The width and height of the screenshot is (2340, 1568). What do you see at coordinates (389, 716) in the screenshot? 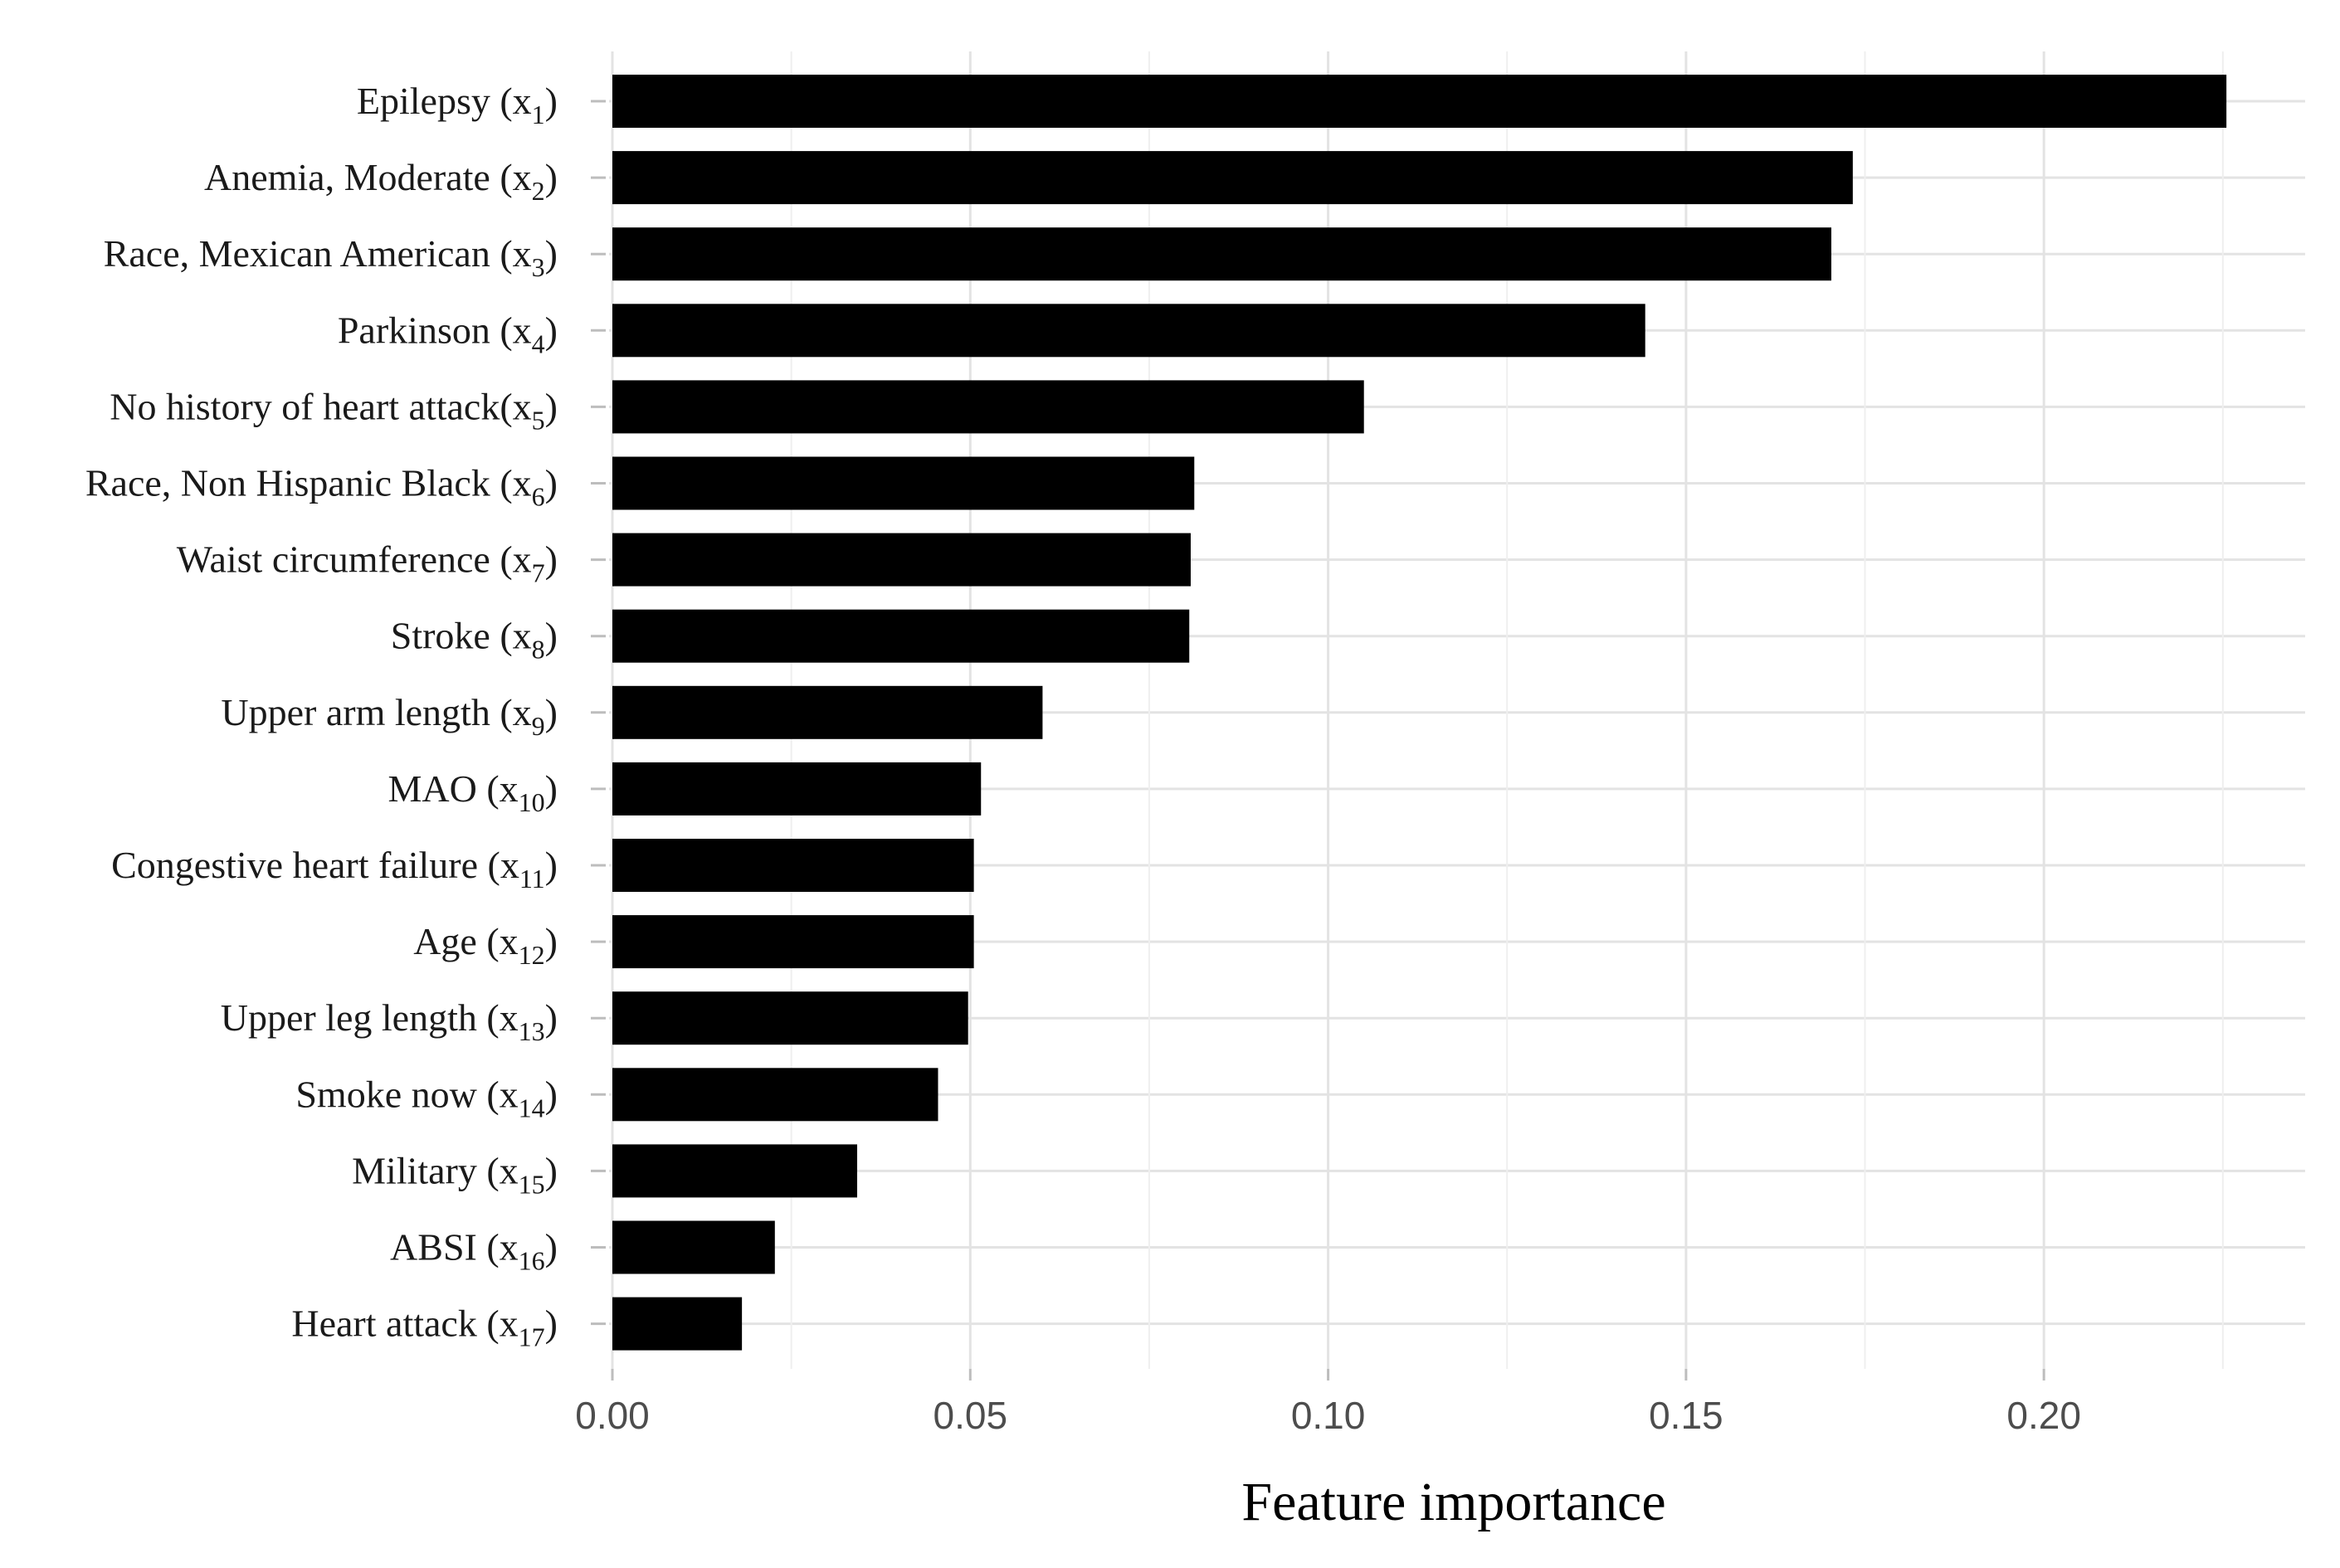
I see `category-label: Upper arm length (x9)` at bounding box center [389, 716].